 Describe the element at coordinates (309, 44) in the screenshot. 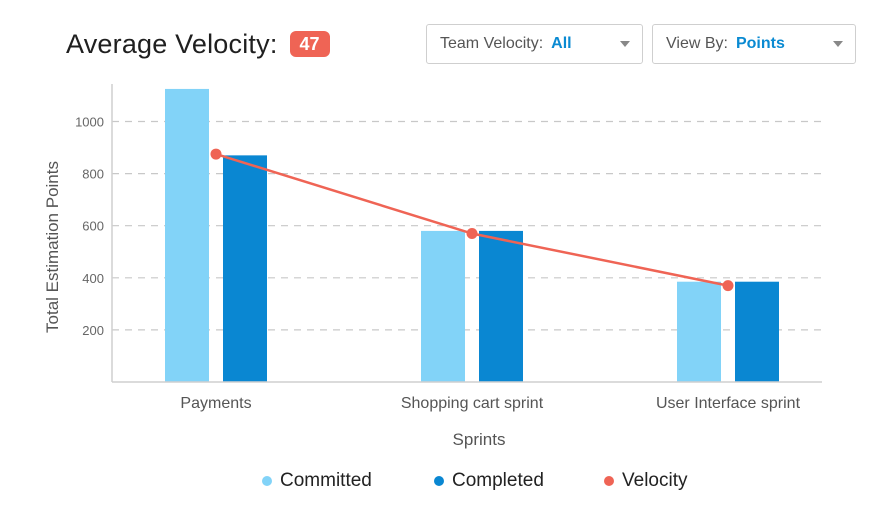

I see `velocity-badge: 47` at that location.